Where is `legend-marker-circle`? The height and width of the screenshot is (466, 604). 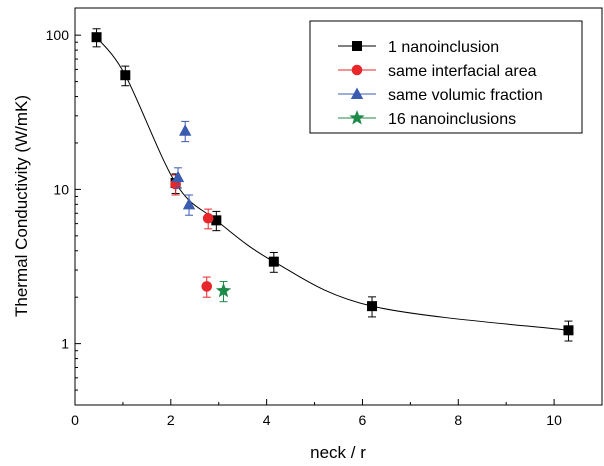
legend-marker-circle is located at coordinates (357, 70).